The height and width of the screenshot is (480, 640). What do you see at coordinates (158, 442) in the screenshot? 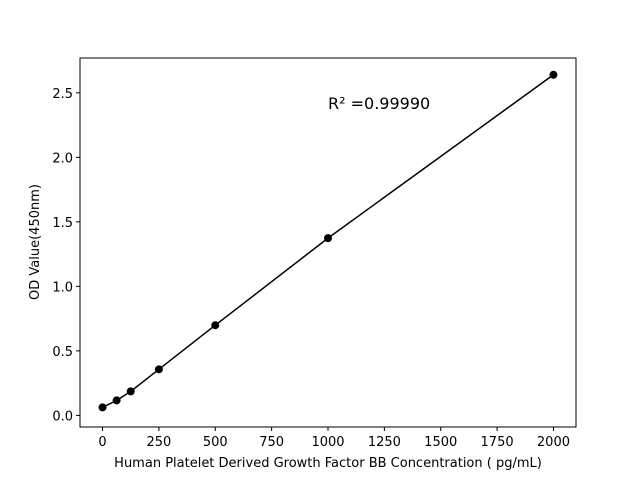
I see `x-tick-label: 250` at bounding box center [158, 442].